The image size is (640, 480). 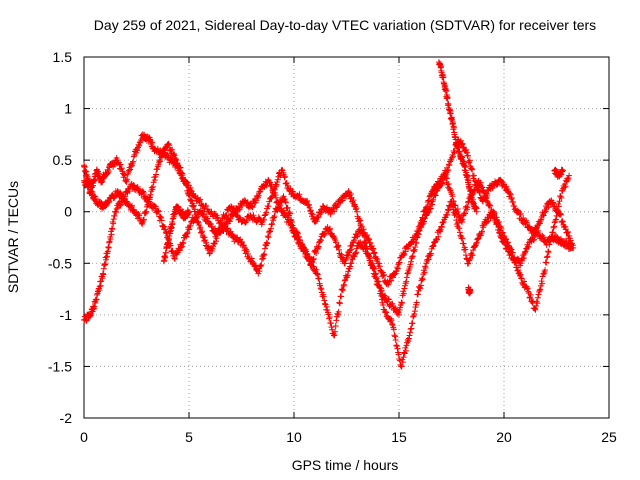 What do you see at coordinates (399, 437) in the screenshot?
I see `x-tick-label: 15` at bounding box center [399, 437].